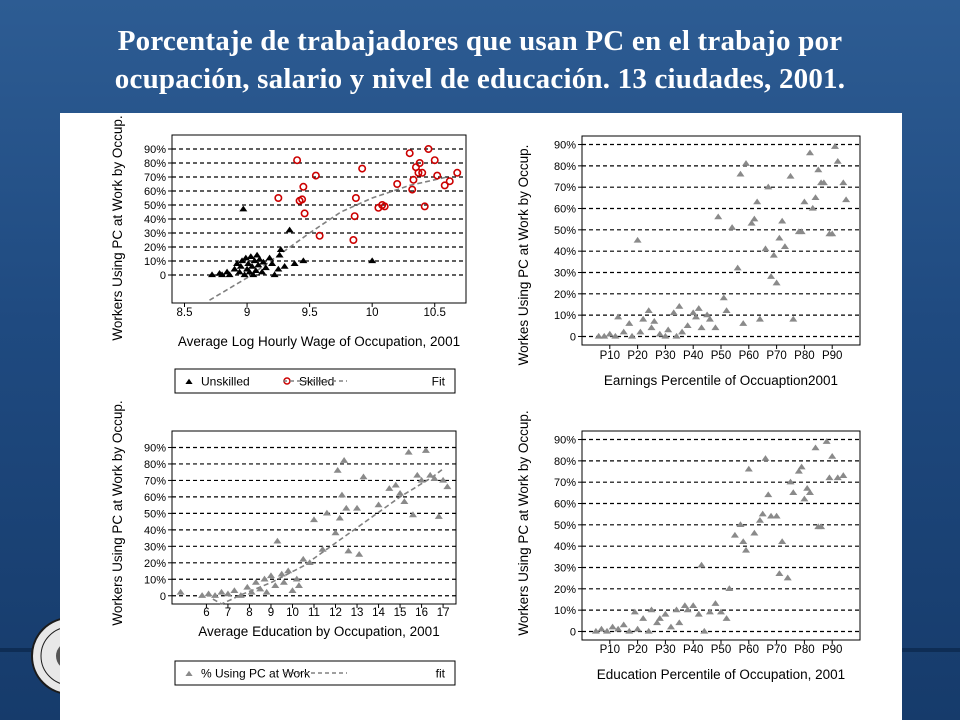 This screenshot has height=720, width=960. Describe the element at coordinates (315, 673) in the screenshot. I see `legend-education: % Using PC at Work fit` at that location.